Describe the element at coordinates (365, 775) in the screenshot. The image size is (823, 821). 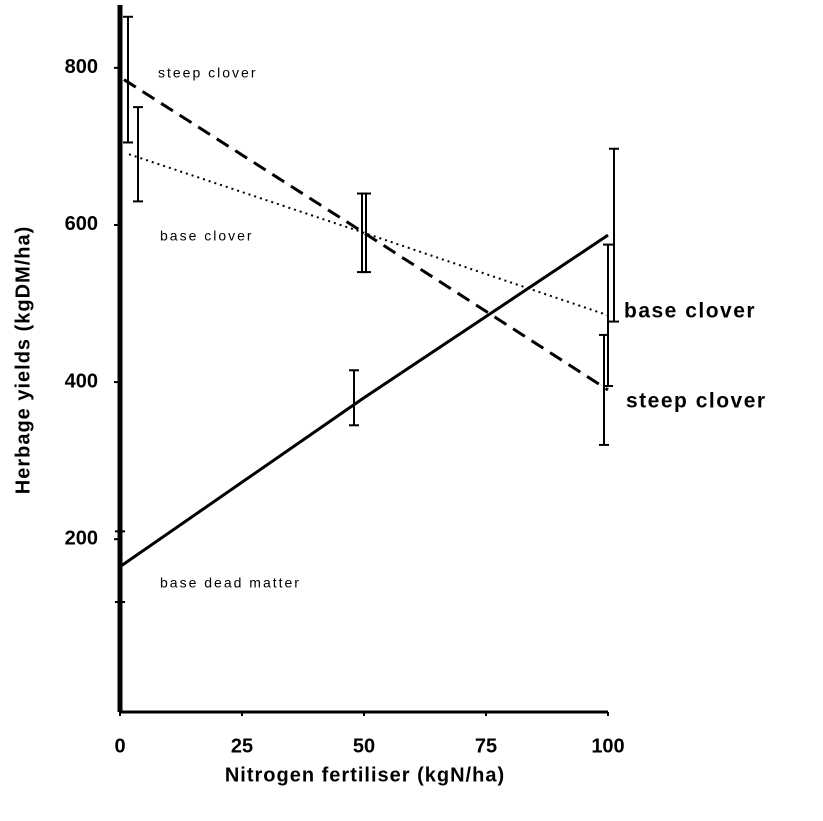
I see `x-axis-title: Nitrogen fertiliser (kgN/ha)` at that location.